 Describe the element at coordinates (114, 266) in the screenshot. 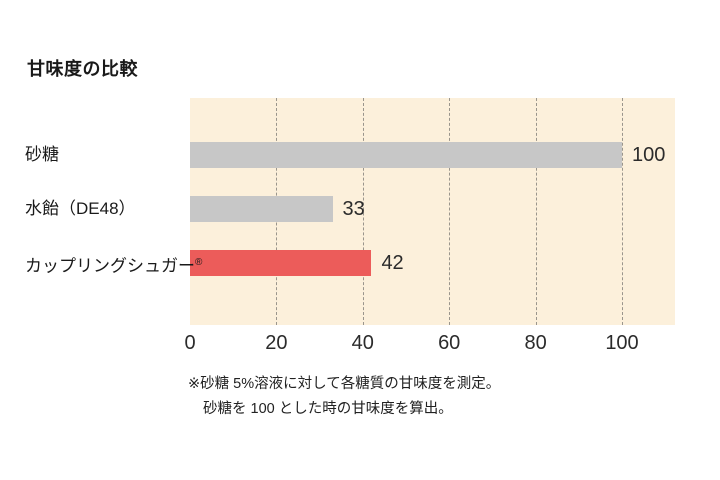

I see `category-label-3: カップリングシュガー®` at that location.